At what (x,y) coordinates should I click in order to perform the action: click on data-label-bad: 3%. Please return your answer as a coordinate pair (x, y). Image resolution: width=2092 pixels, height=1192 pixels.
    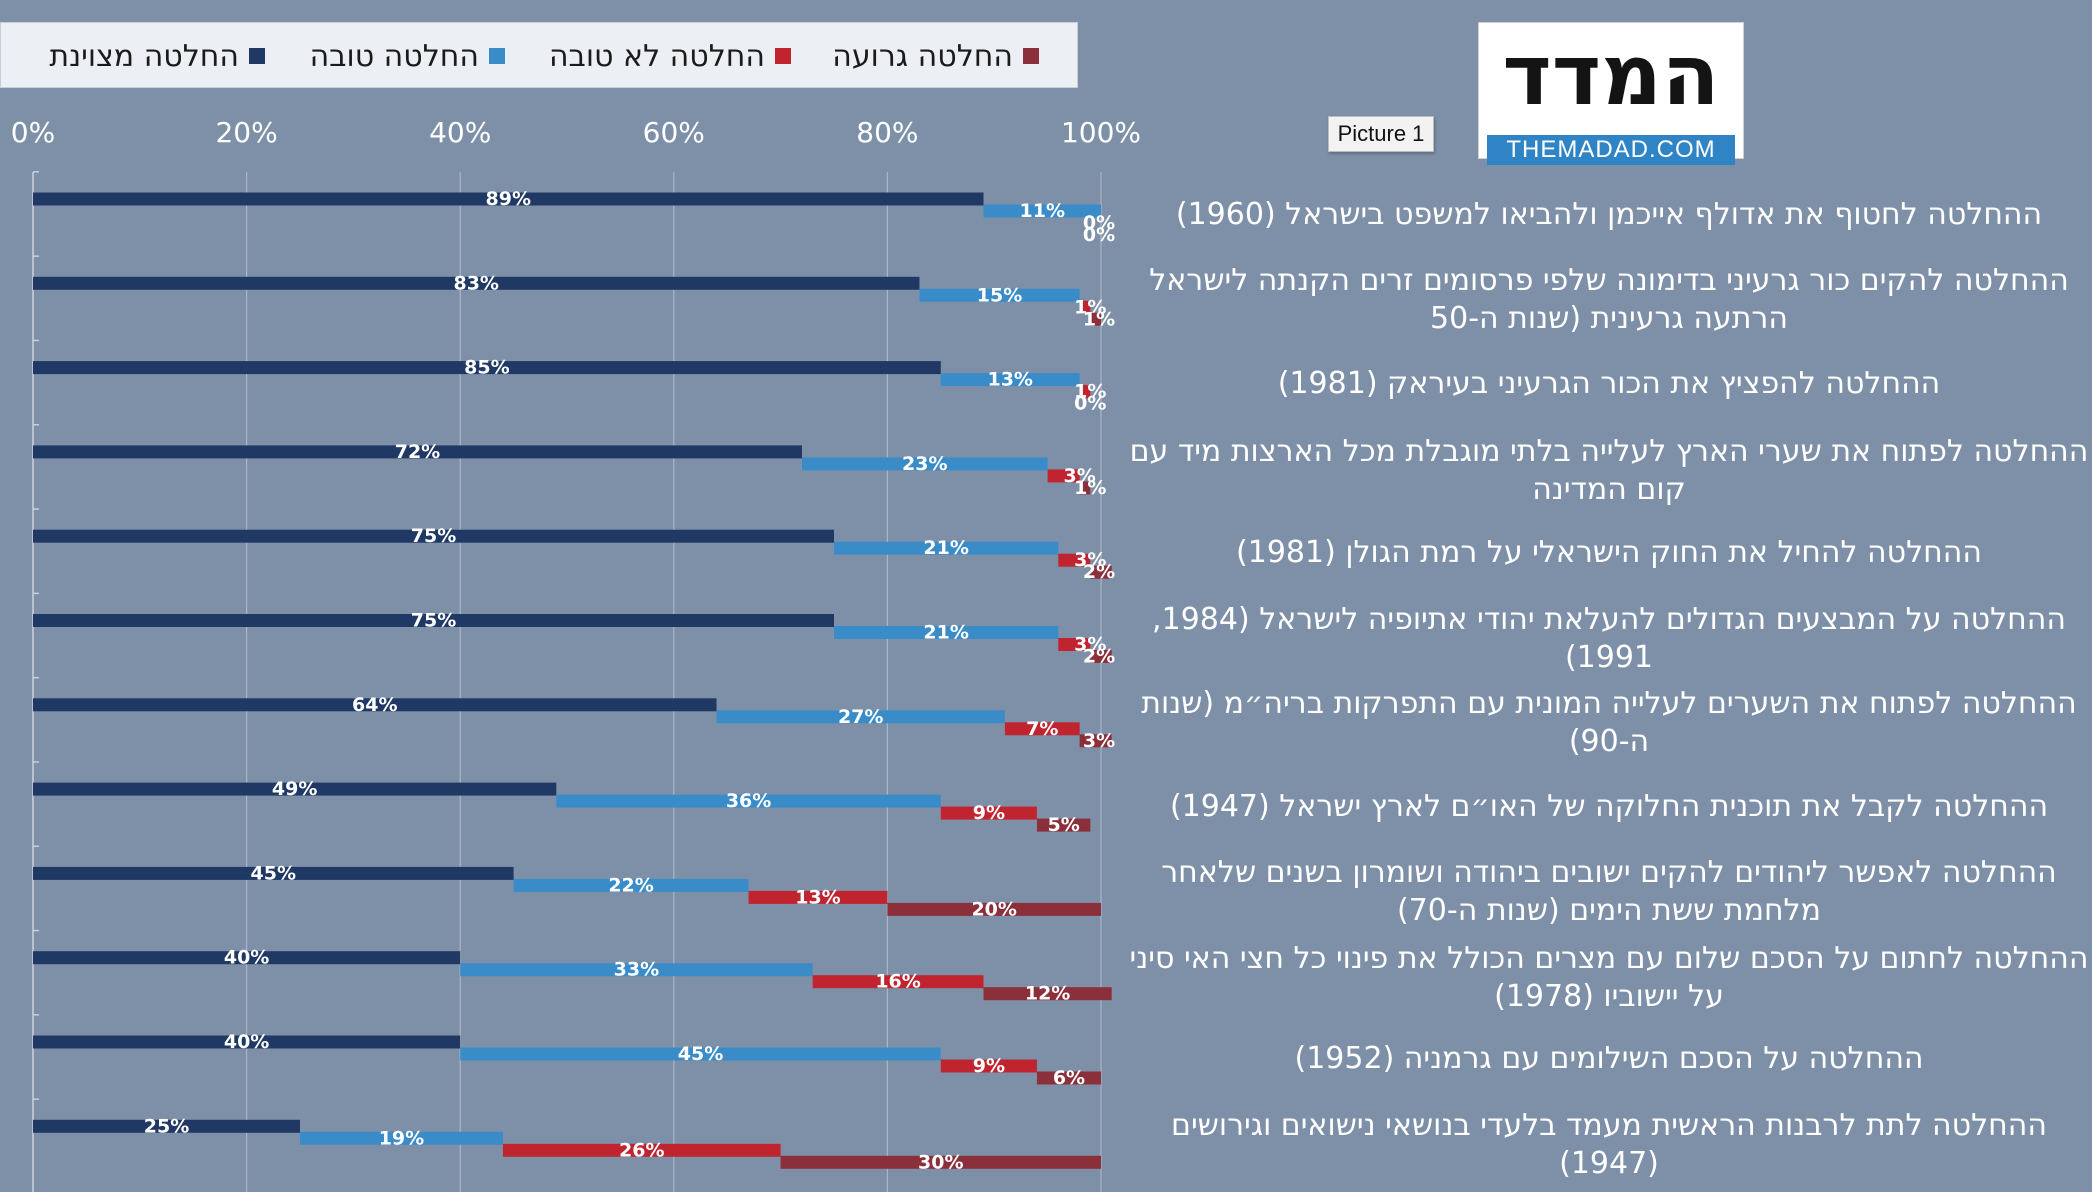
    Looking at the image, I should click on (1099, 741).